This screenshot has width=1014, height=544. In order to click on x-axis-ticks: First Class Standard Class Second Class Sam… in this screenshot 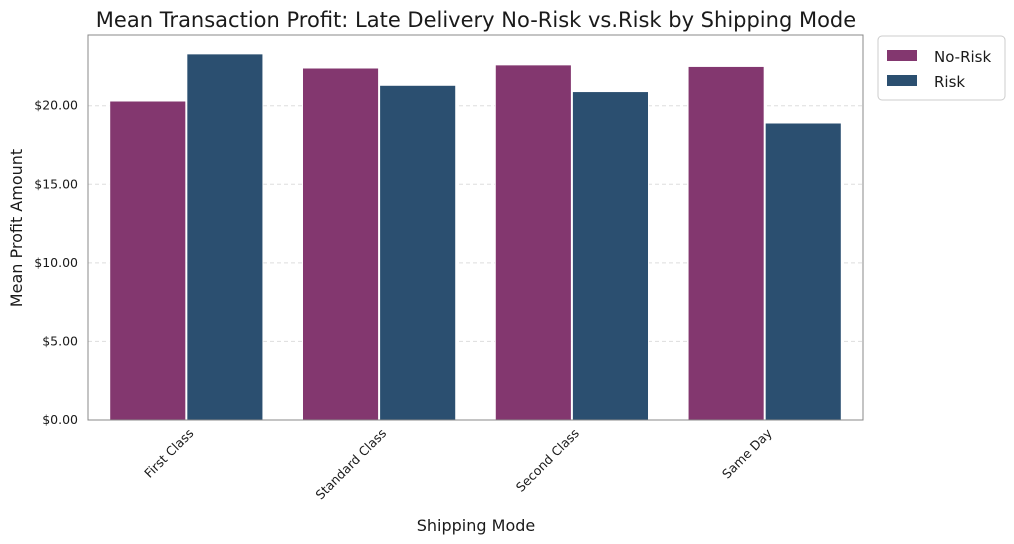, I will do `click(458, 463)`.